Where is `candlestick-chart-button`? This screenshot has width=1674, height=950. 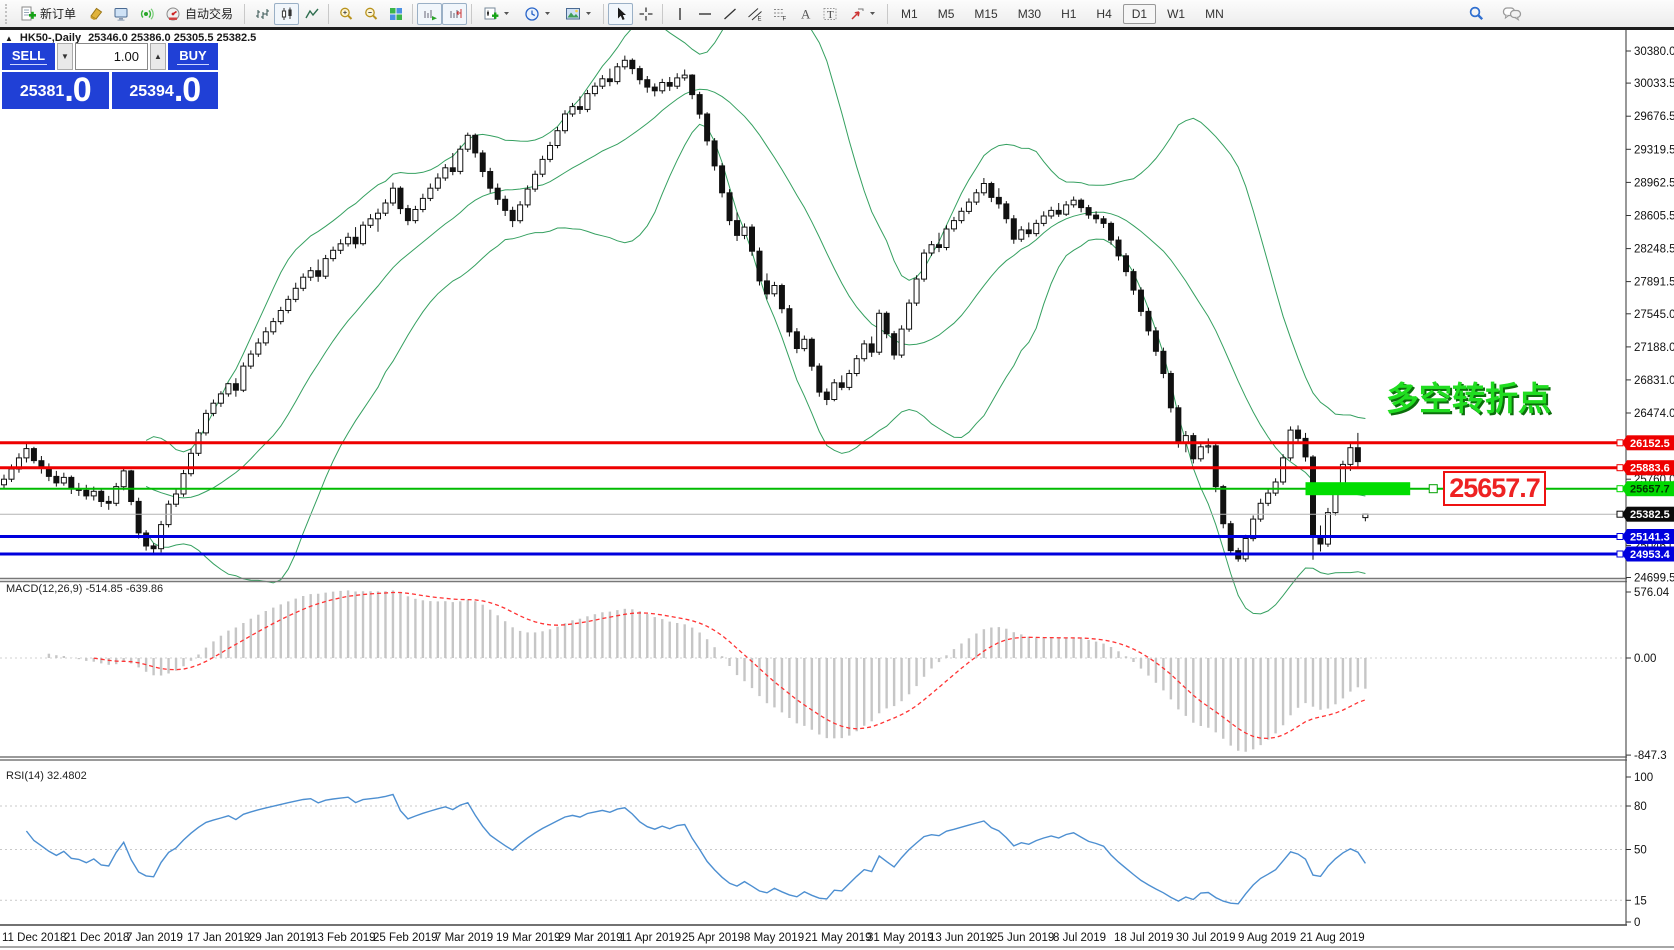
candlestick-chart-button is located at coordinates (287, 13).